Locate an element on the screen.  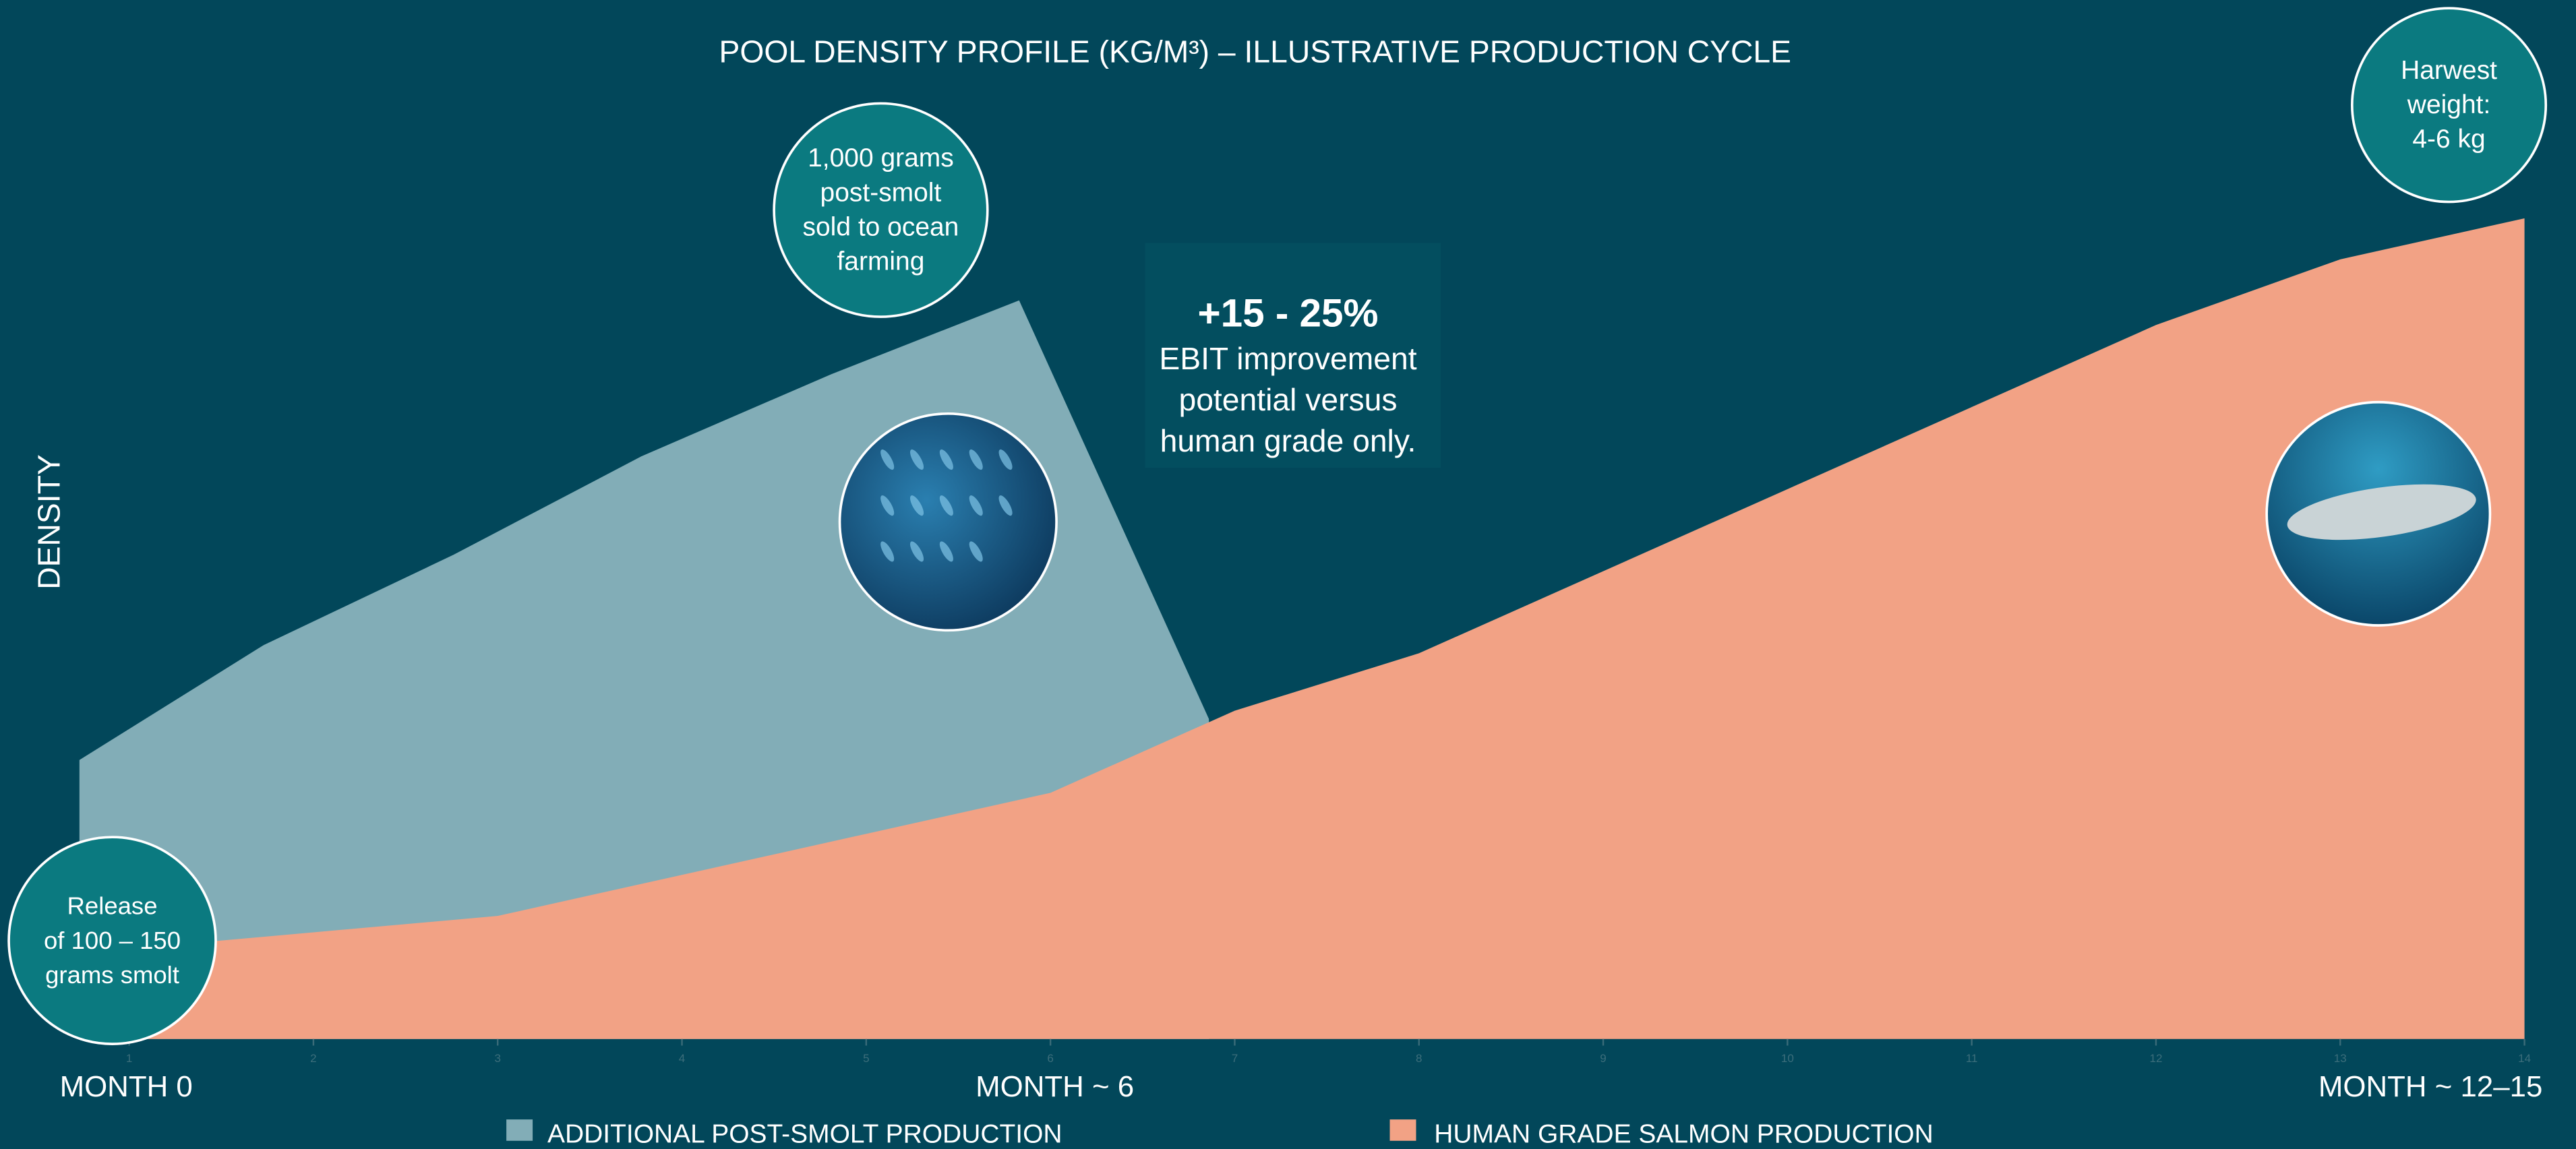
x-tick-label: 2 is located at coordinates (313, 1059).